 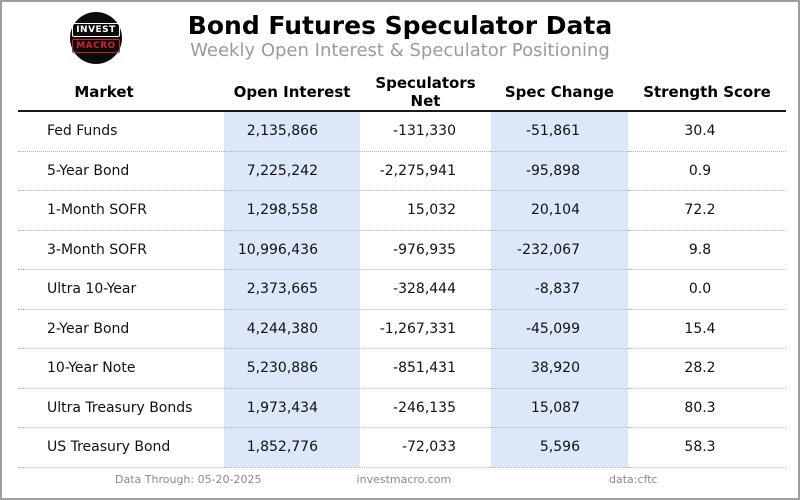 What do you see at coordinates (292, 368) in the screenshot?
I see `cell-open-interest: 5,230,886` at bounding box center [292, 368].